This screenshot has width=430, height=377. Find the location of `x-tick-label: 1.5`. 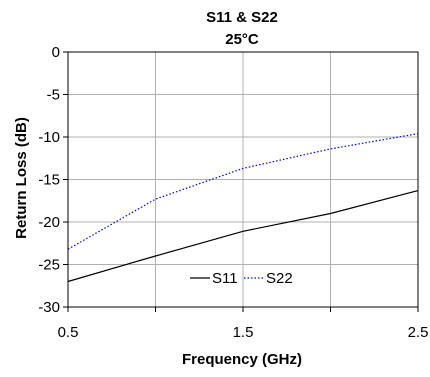

x-tick-label: 1.5 is located at coordinates (243, 332).